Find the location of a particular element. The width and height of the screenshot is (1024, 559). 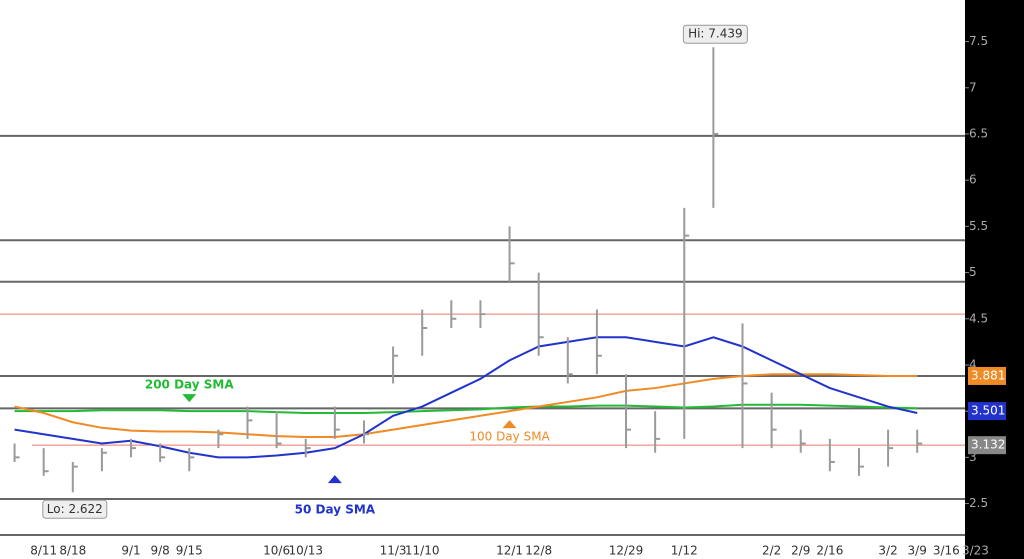

y-tick-label: 7.5 is located at coordinates (978, 41).